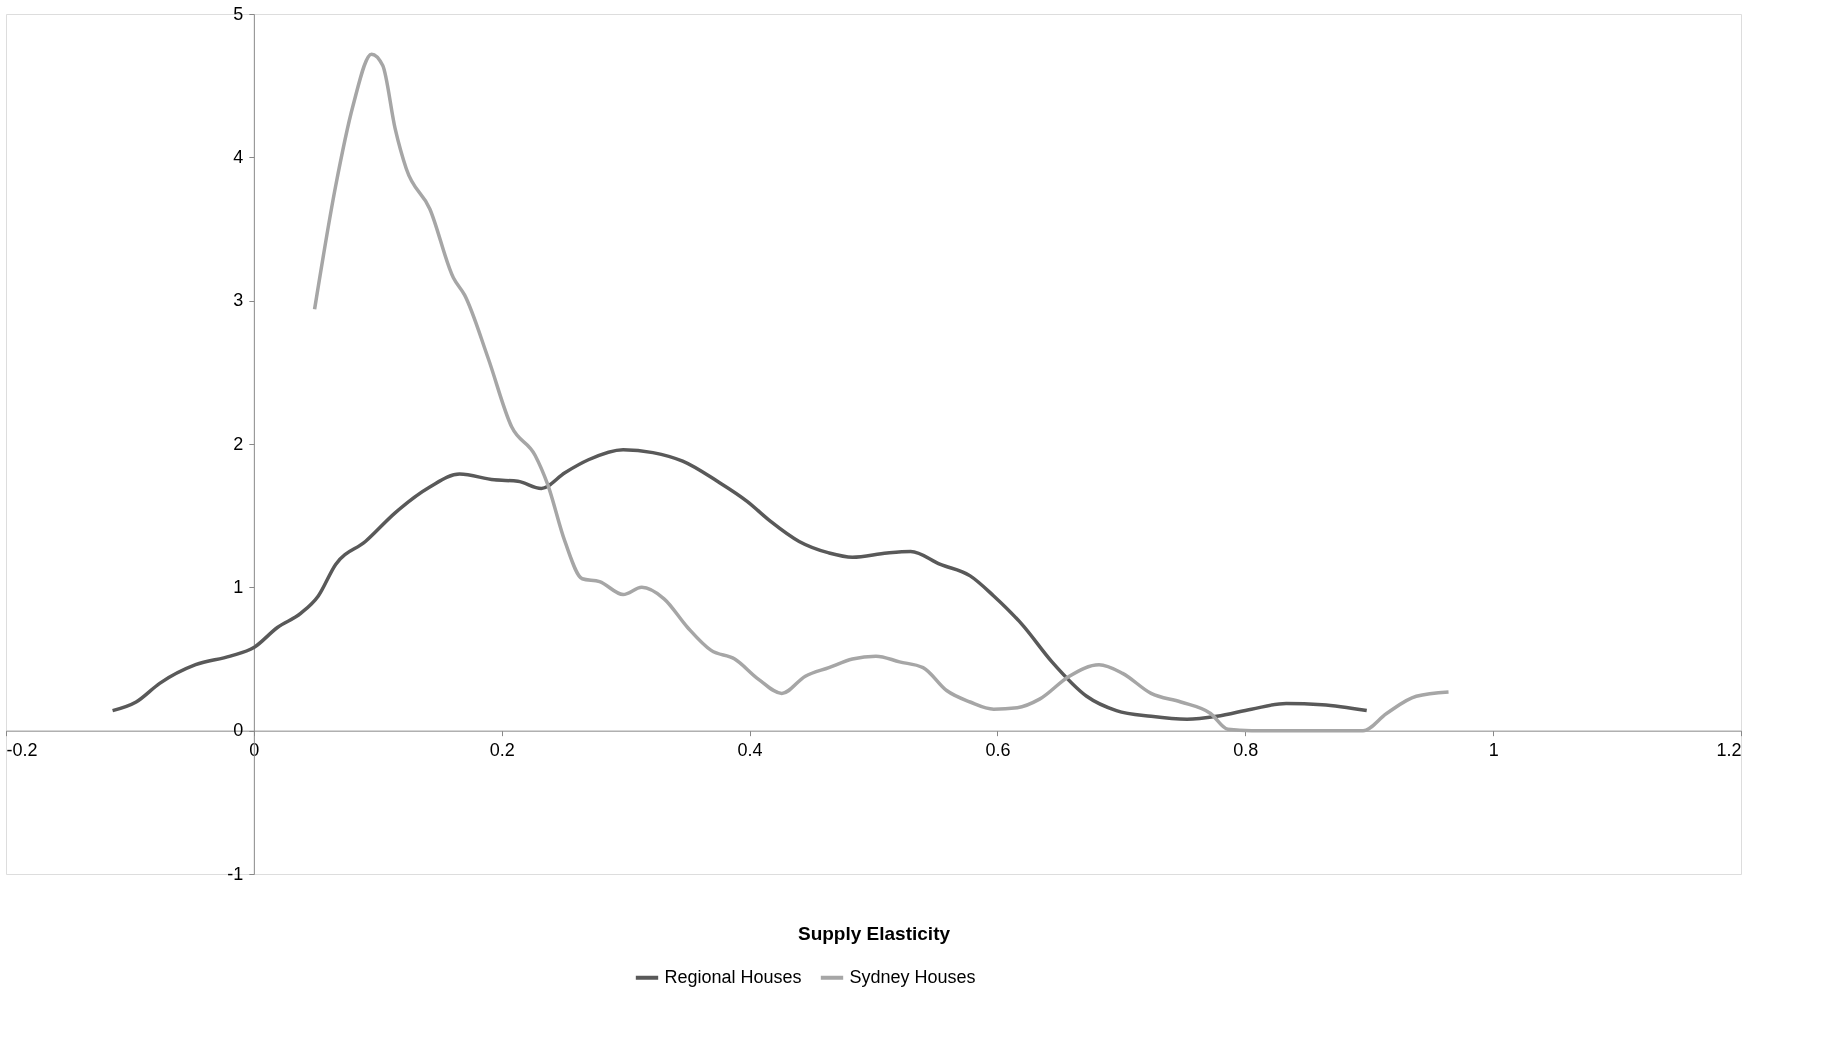 Image resolution: width=1836 pixels, height=1044 pixels. What do you see at coordinates (502, 750) in the screenshot?
I see `x-tick-label: 0.2` at bounding box center [502, 750].